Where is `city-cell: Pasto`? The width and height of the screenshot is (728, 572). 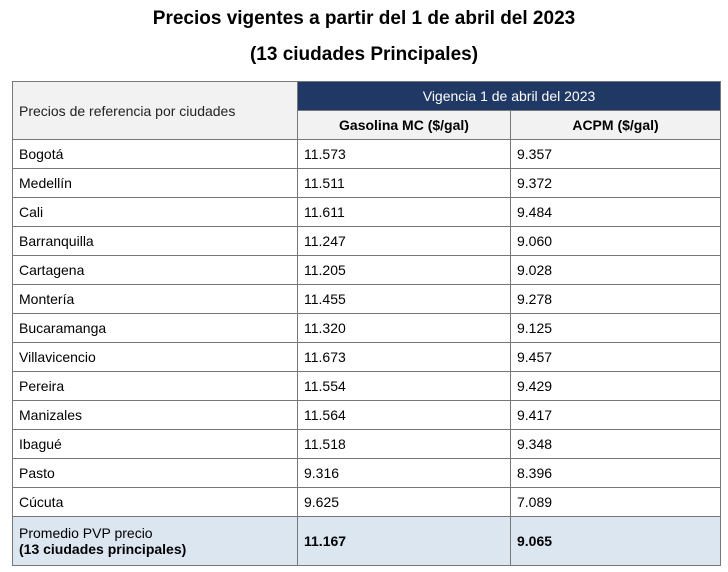
city-cell: Pasto is located at coordinates (155, 473).